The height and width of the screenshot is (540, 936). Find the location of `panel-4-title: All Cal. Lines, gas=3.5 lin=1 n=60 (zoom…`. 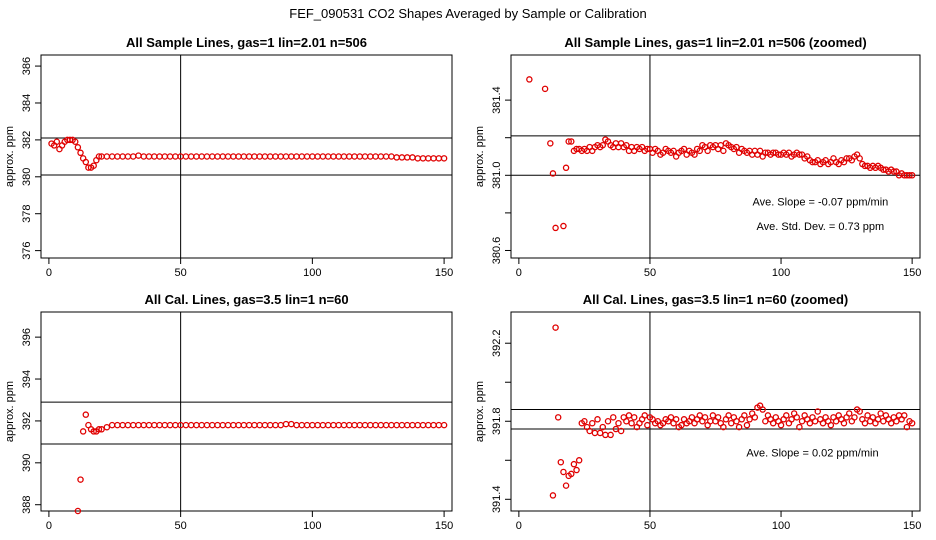

panel-4-title: All Cal. Lines, gas=3.5 lin=1 n=60 (zoom… is located at coordinates (716, 299).